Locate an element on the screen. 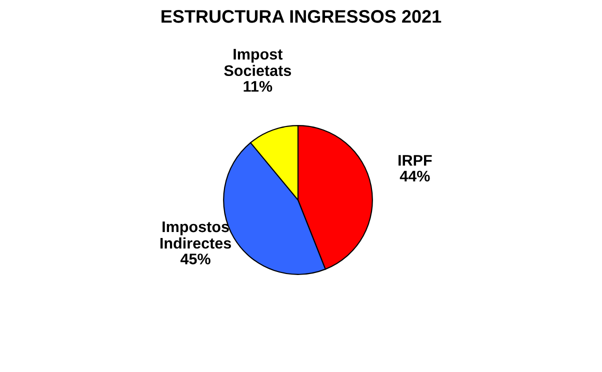 This screenshot has height=372, width=602. data-label: 45% is located at coordinates (195, 259).